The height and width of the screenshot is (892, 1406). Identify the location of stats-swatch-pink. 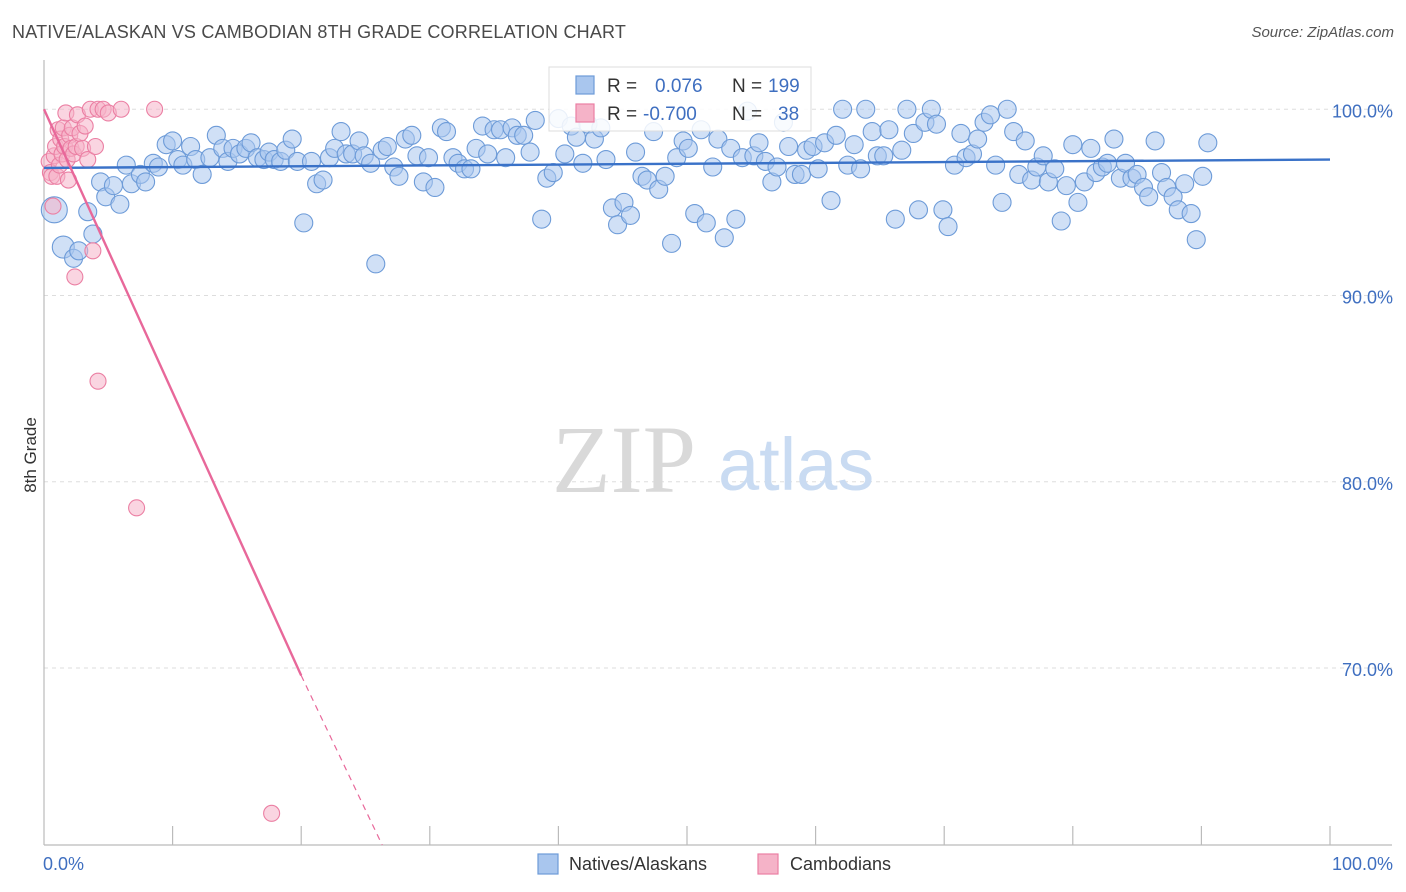
(585, 113).